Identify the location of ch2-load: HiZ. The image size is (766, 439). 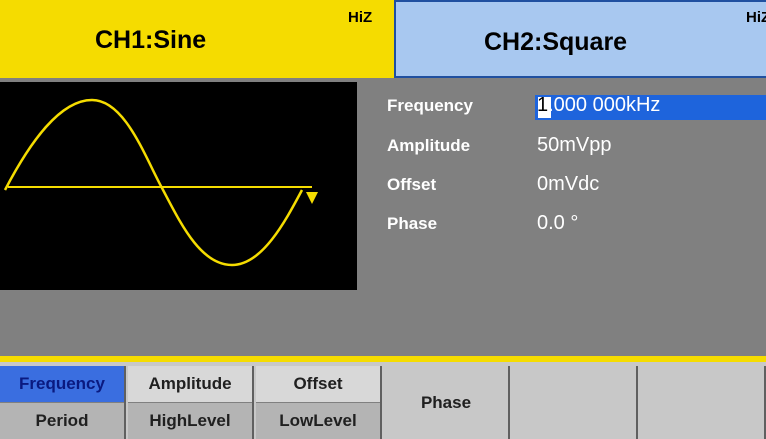
(756, 17).